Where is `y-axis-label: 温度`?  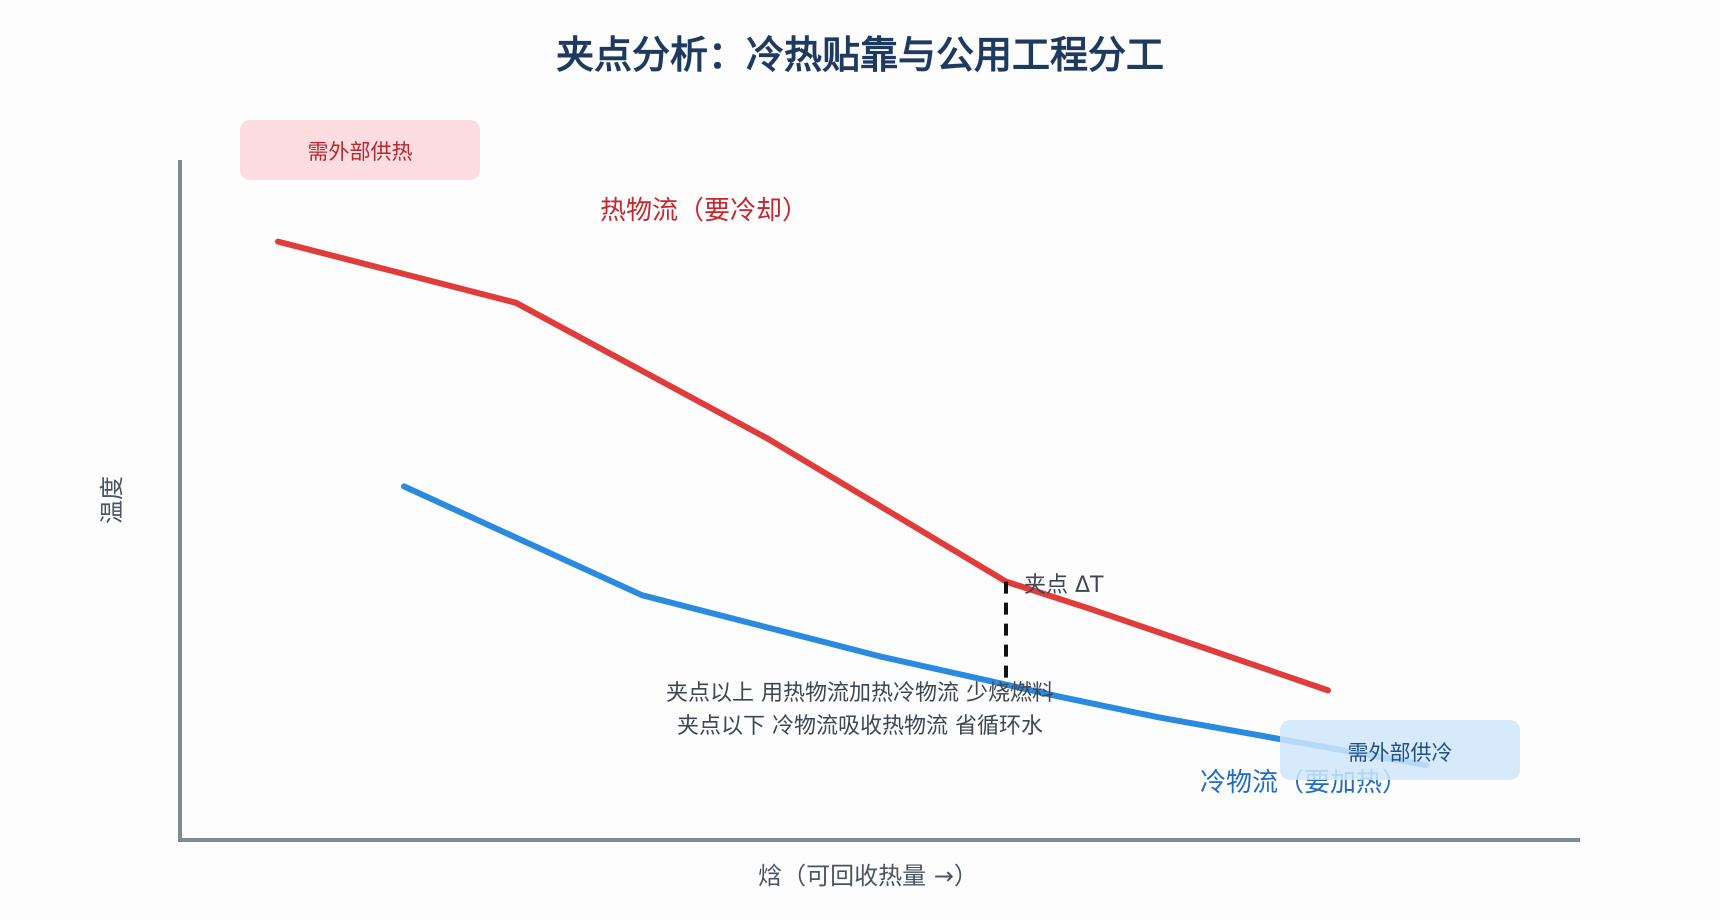 y-axis-label: 温度 is located at coordinates (112, 500).